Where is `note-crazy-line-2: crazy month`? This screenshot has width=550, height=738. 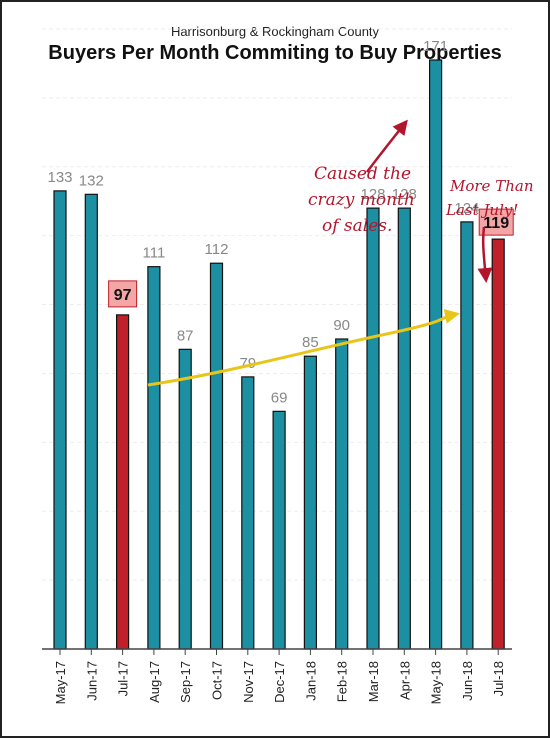
note-crazy-line-2: crazy month is located at coordinates (361, 200).